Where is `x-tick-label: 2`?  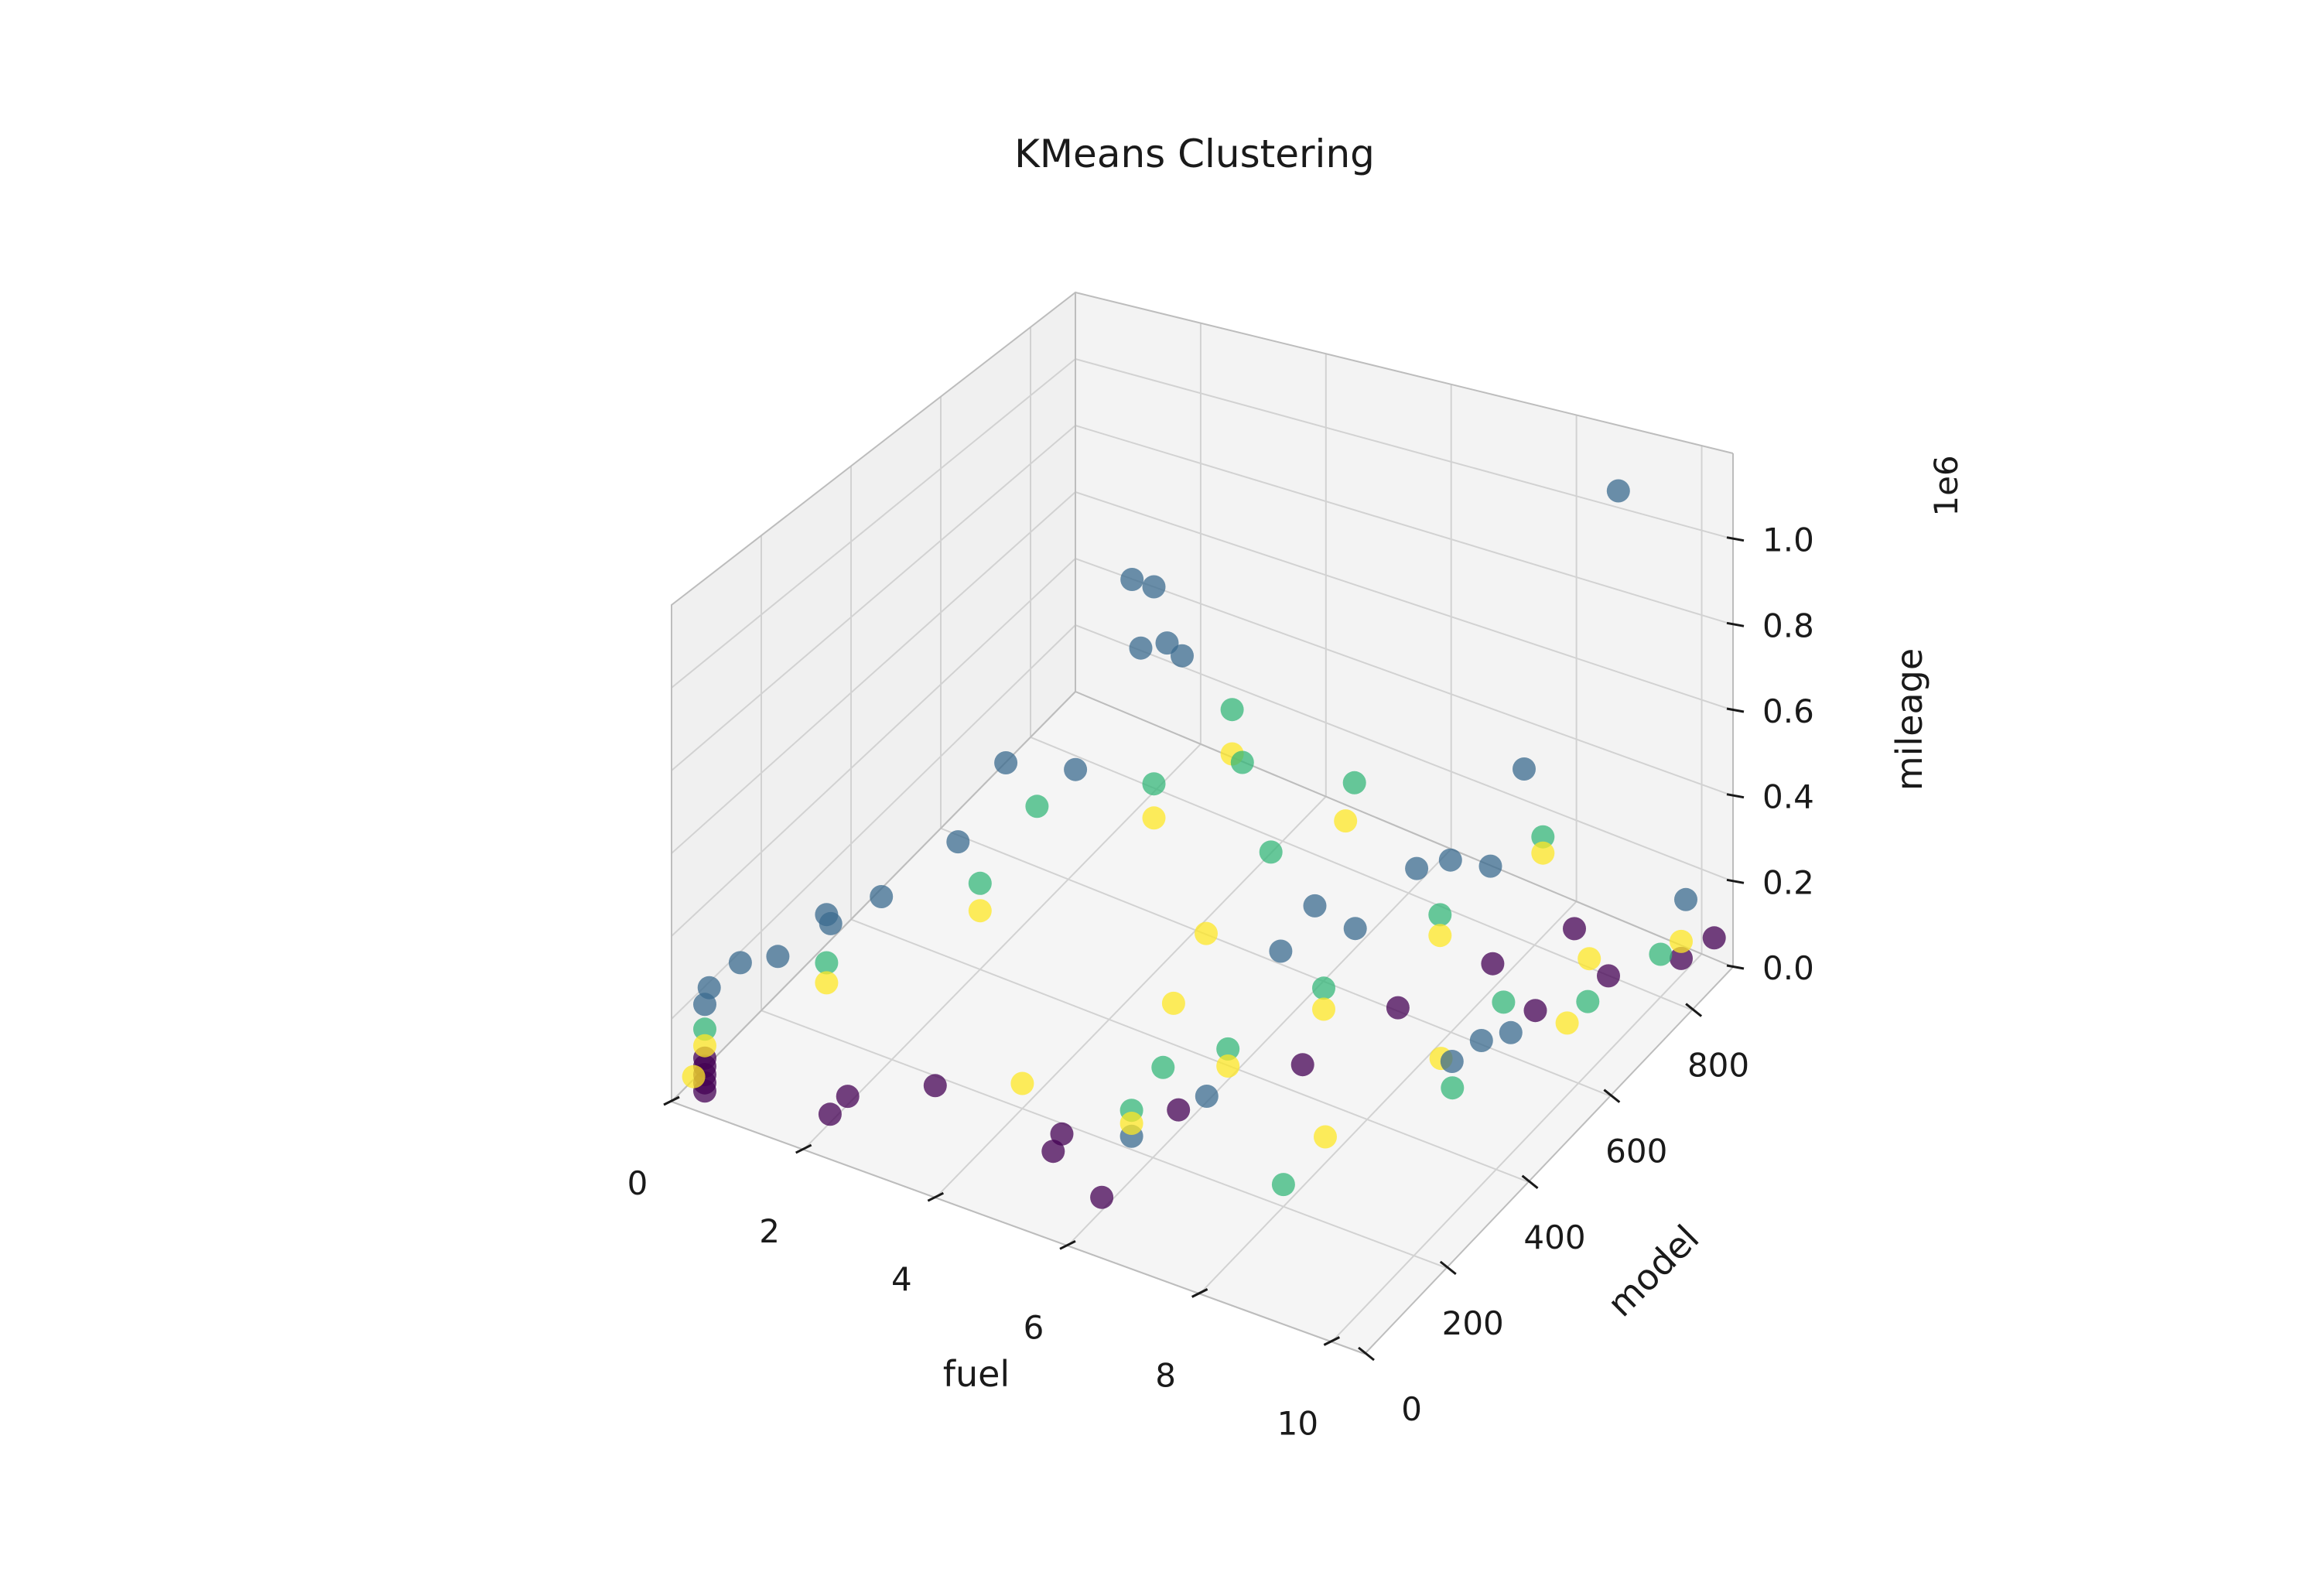
x-tick-label: 2 is located at coordinates (769, 1231).